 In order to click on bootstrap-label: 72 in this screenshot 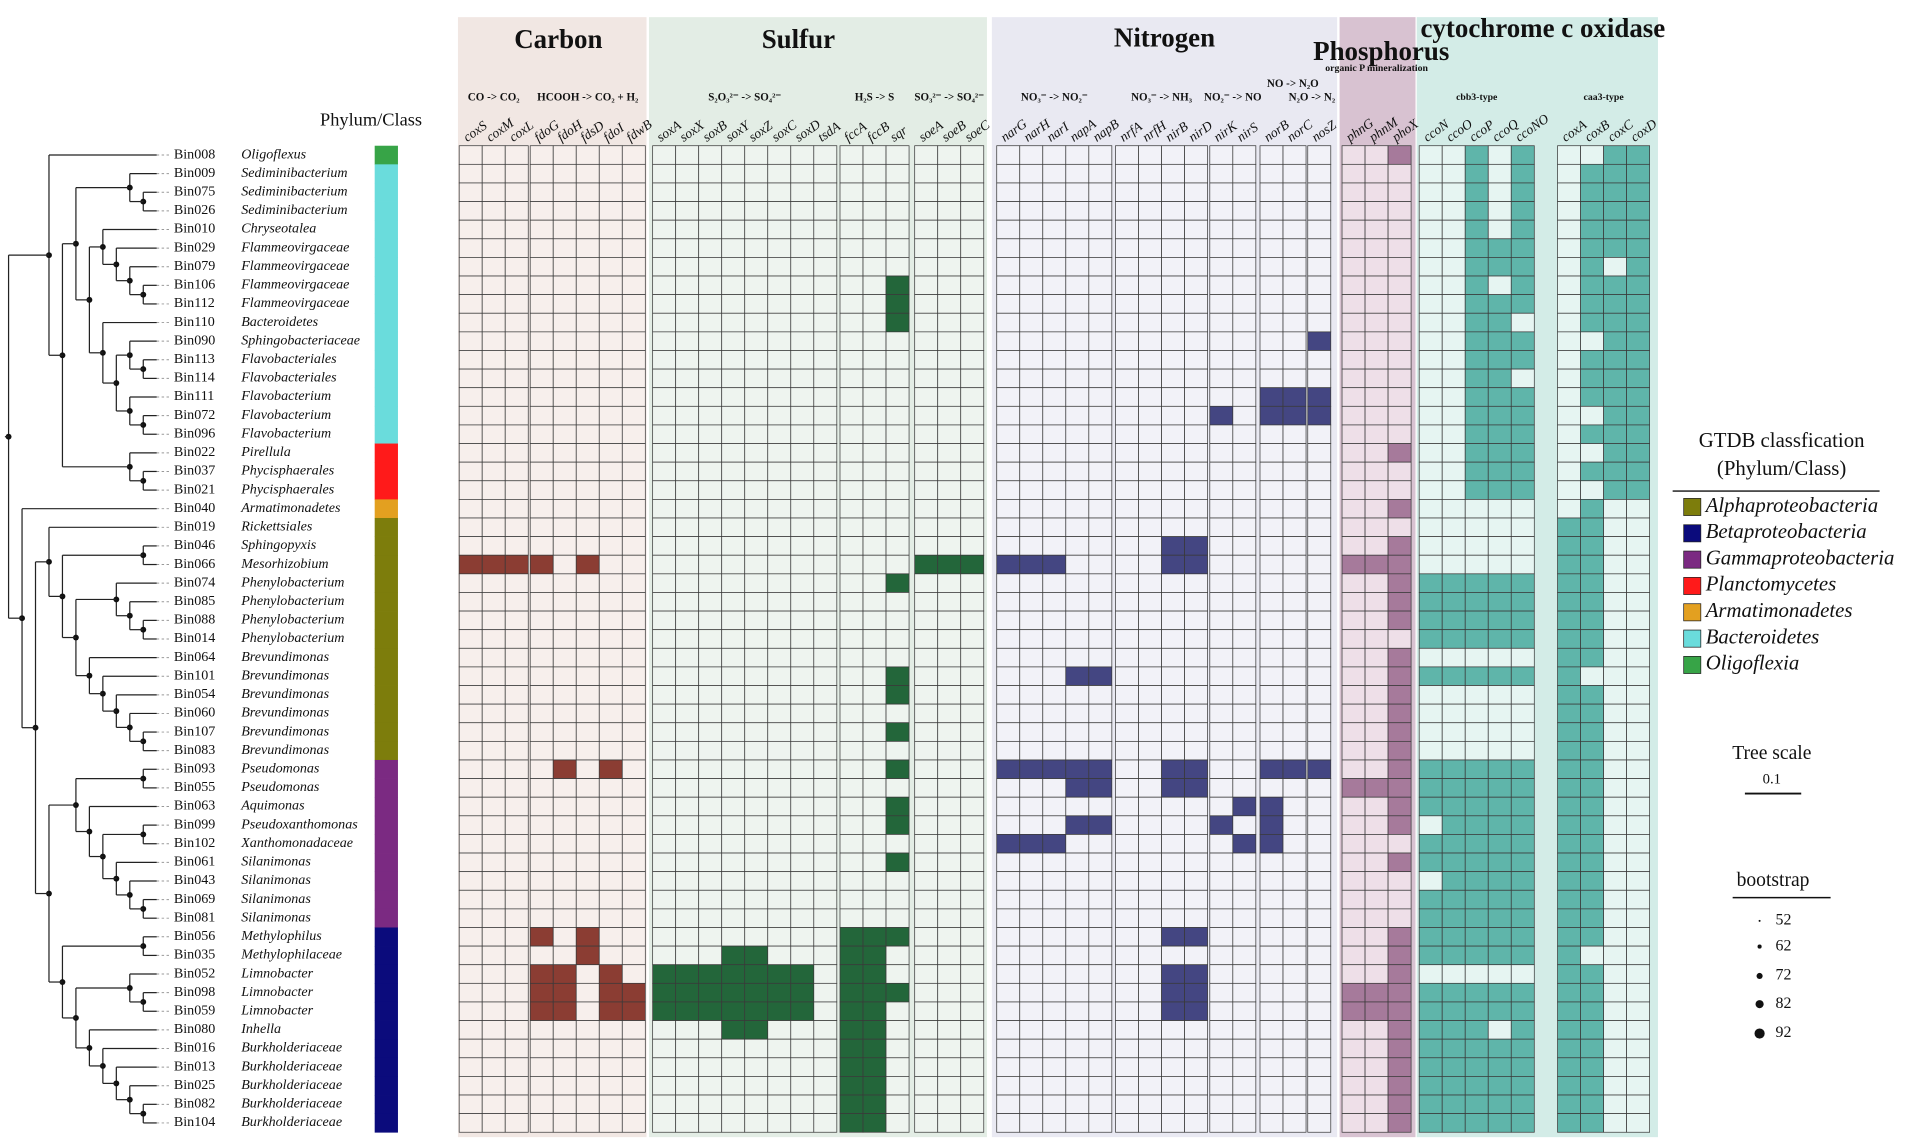, I will do `click(1784, 975)`.